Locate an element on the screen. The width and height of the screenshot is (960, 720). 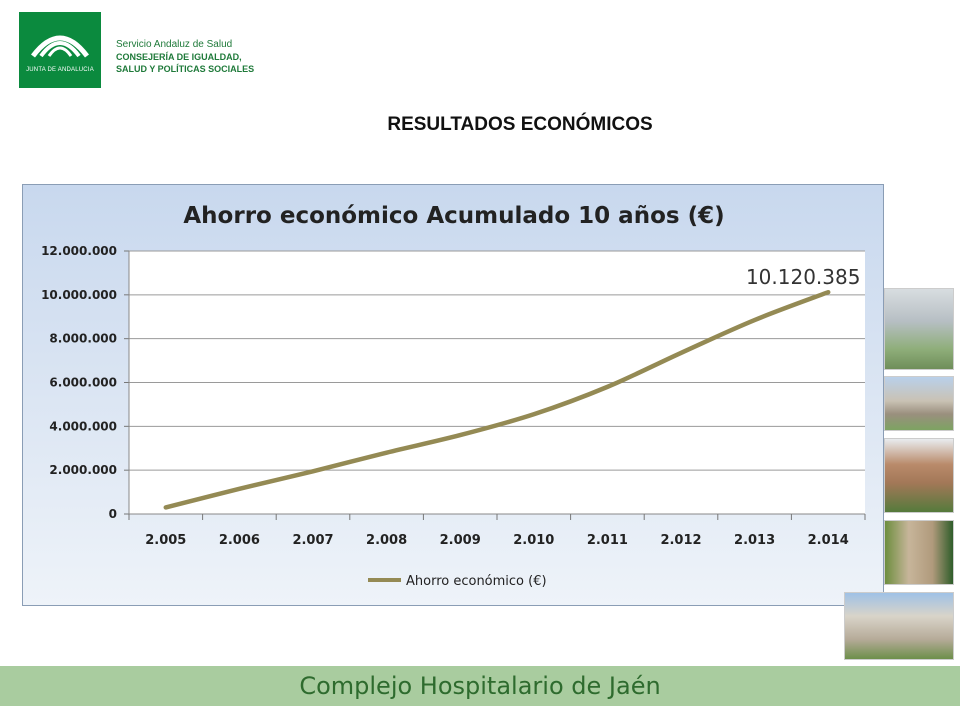
junta-andalucia-logo: JUNTA DE ANDALUCIA is located at coordinates (60, 50).